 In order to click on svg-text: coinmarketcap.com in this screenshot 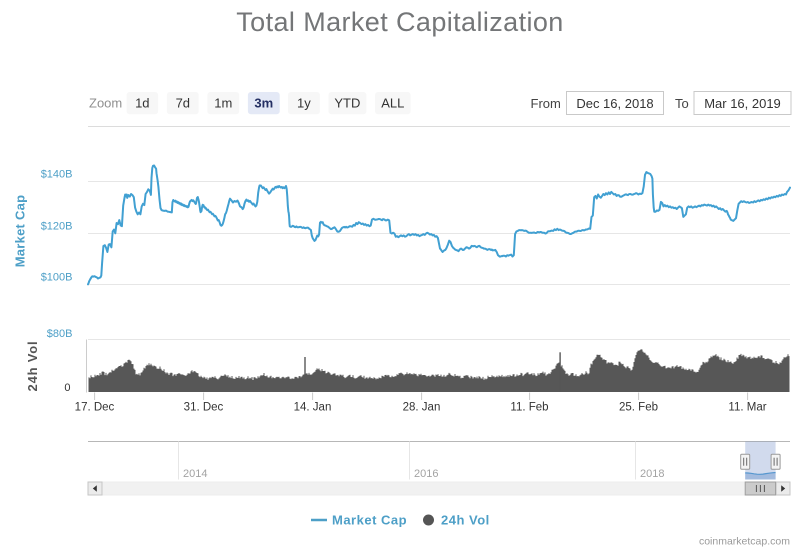, I will do `click(744, 542)`.